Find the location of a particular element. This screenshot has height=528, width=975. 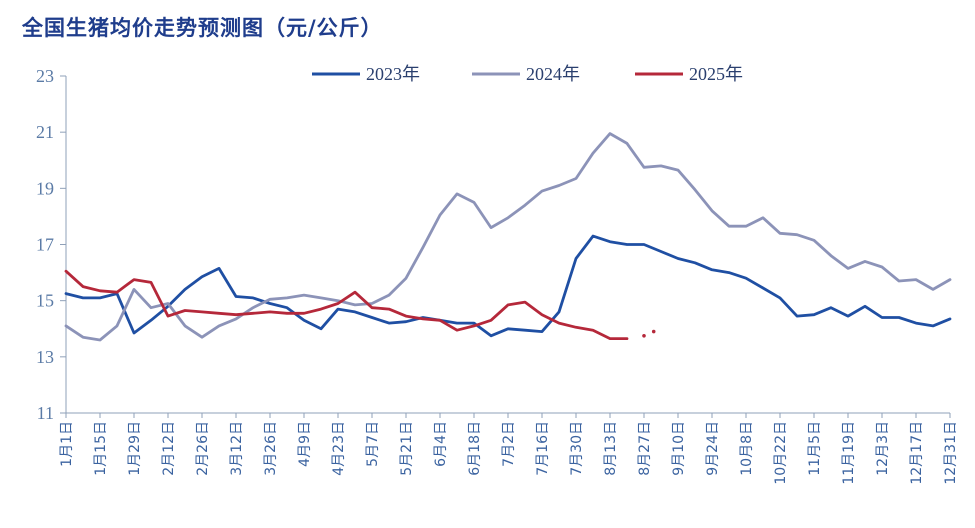

legend: 2023年 2024年 2025年 is located at coordinates (527, 74).